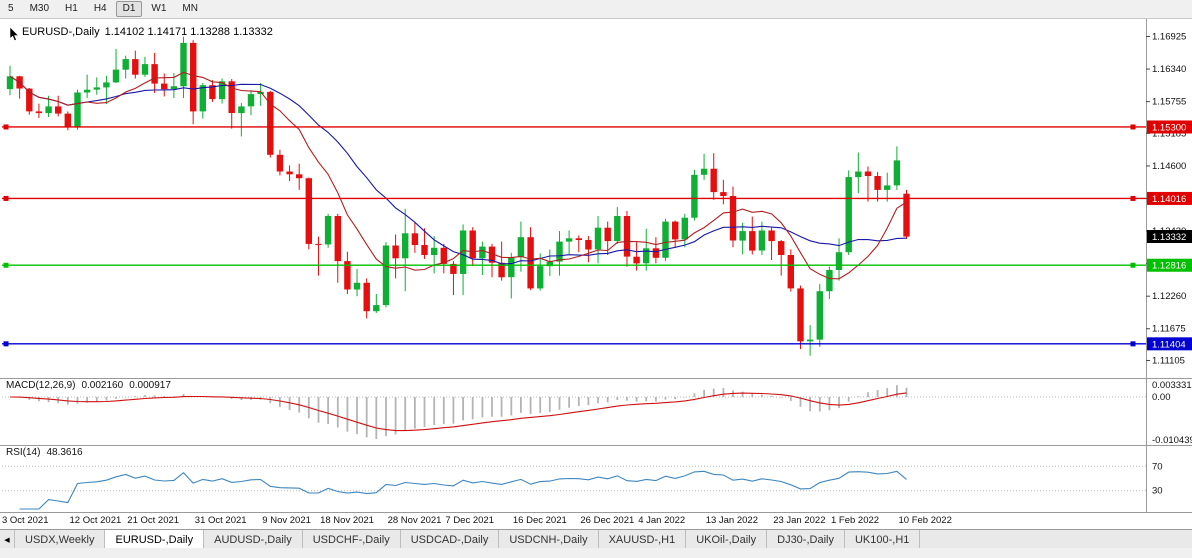 The image size is (1192, 558). I want to click on chart-ohlc-values: 1.14102 1.14171 1.13288 1.13332, so click(188, 32).